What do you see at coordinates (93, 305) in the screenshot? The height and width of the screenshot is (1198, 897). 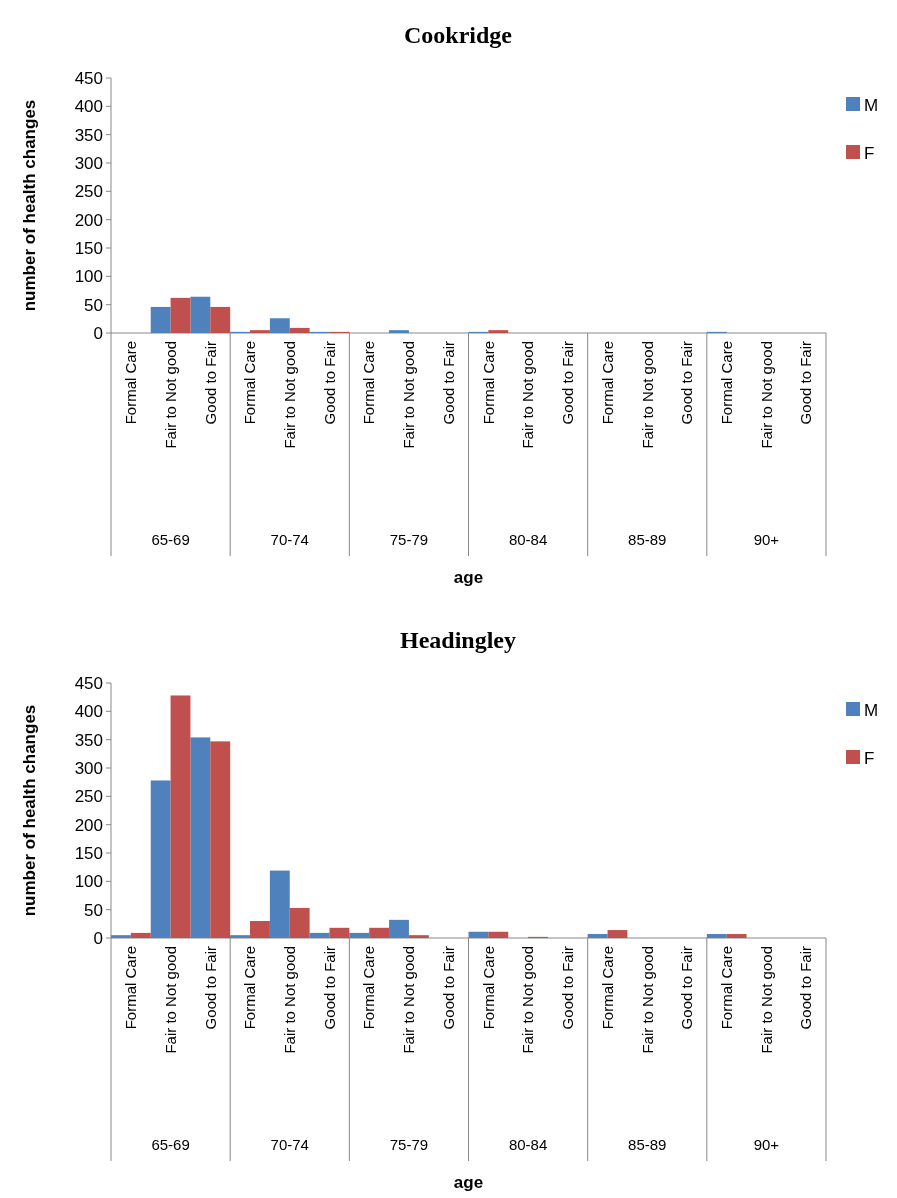 I see `y-tick-label: 50` at bounding box center [93, 305].